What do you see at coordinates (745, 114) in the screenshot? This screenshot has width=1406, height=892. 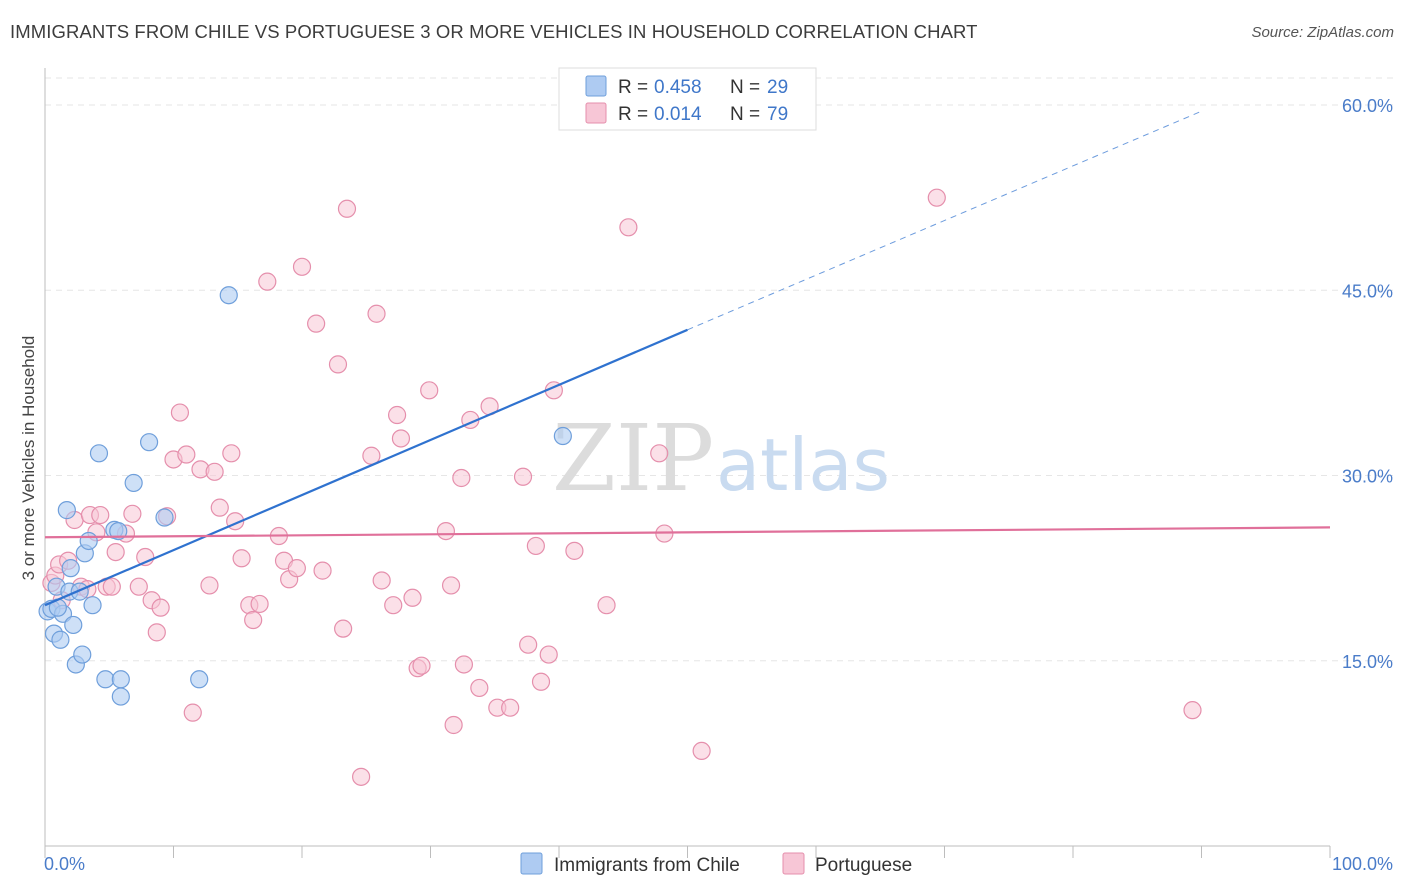 I see `legend-n-label-portuguese: N =` at bounding box center [745, 114].